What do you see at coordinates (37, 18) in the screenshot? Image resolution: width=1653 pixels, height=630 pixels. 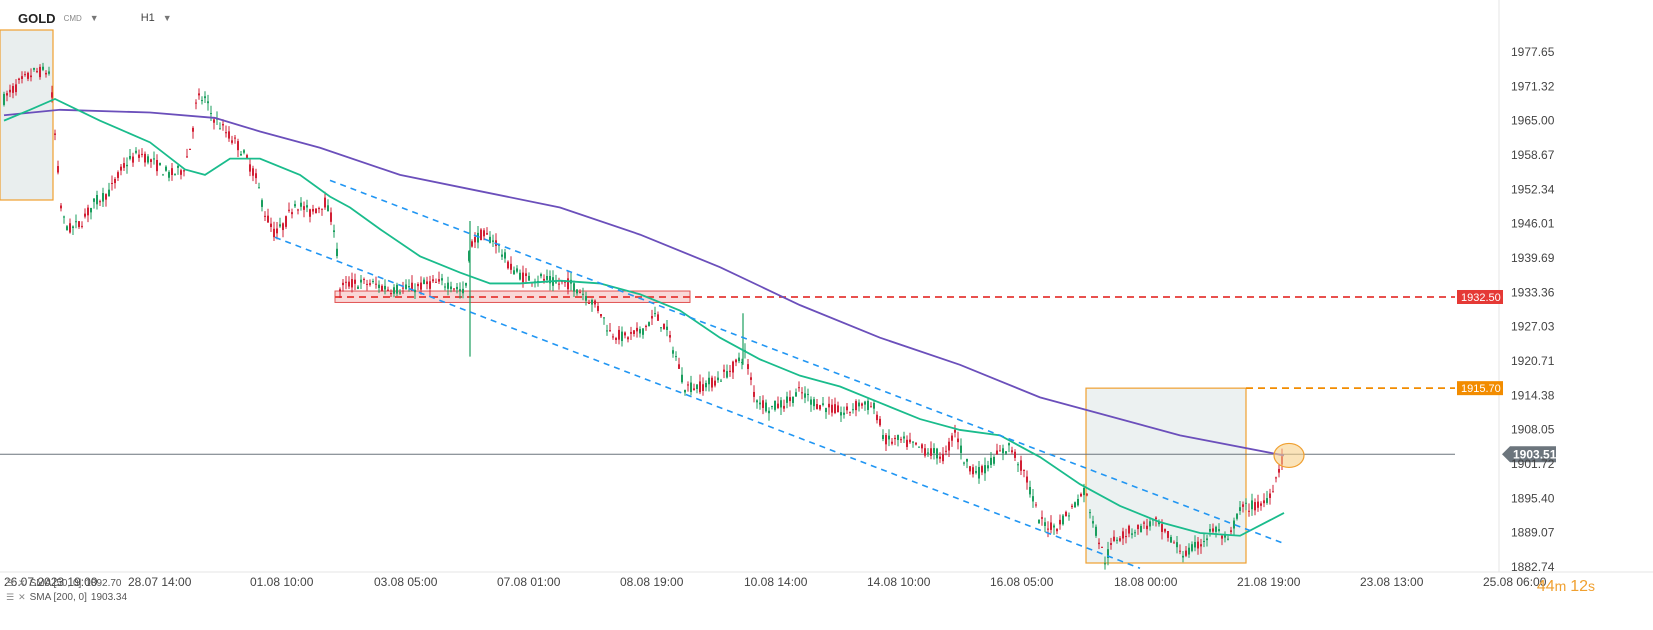 I see `symbol-name: GOLD` at bounding box center [37, 18].